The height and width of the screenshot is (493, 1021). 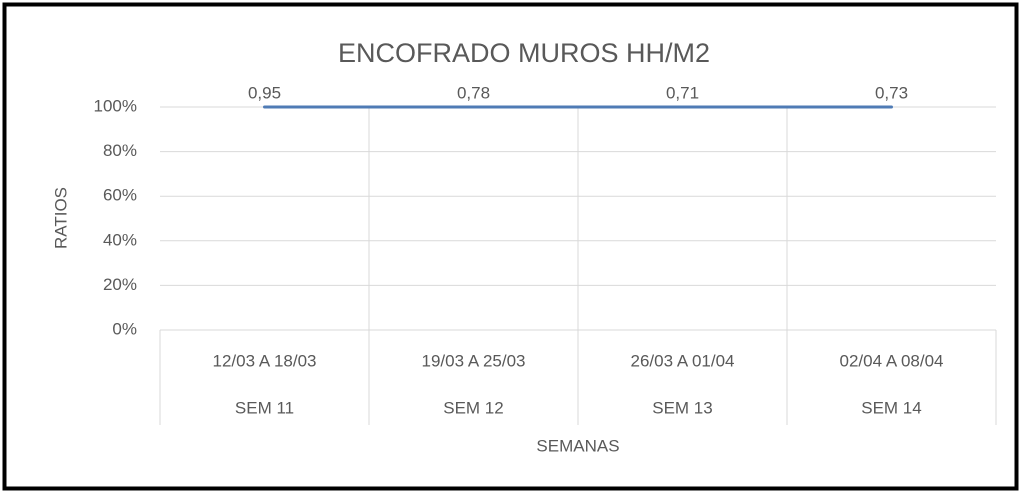 I want to click on x-group-label: SEM 13, so click(x=682, y=407).